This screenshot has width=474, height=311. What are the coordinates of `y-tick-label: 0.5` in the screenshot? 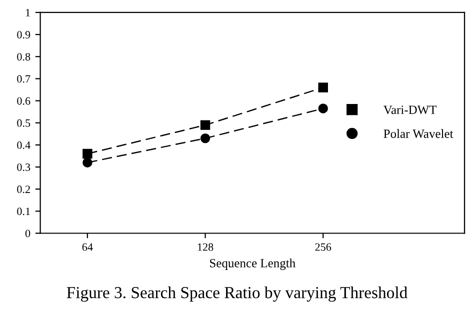 It's located at (23, 123).